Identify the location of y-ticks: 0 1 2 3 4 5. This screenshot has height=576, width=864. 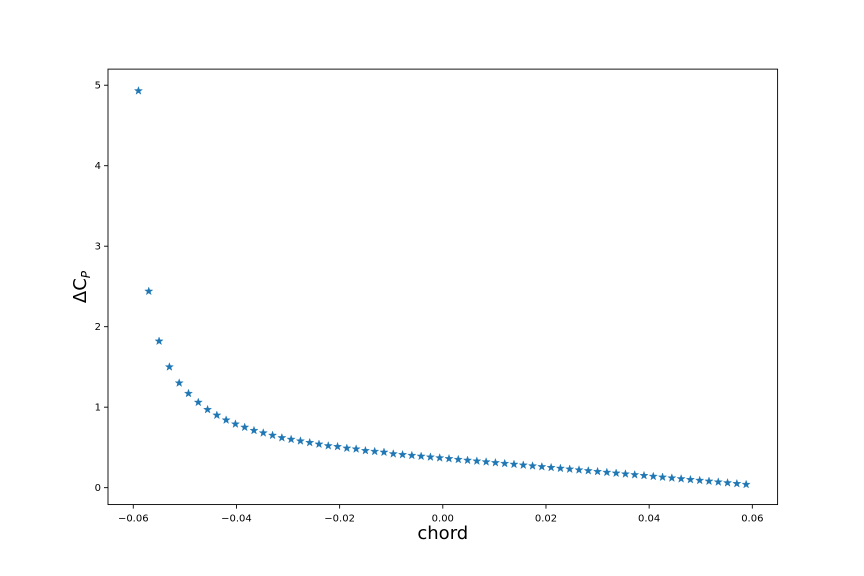
(101, 287).